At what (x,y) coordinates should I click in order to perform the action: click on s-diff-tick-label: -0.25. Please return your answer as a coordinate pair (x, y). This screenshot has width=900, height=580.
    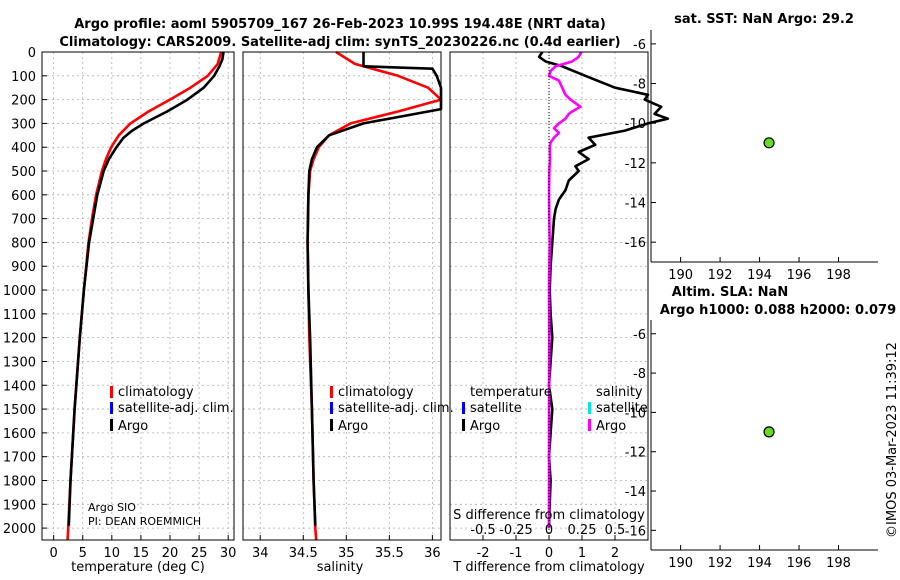
    Looking at the image, I should click on (516, 530).